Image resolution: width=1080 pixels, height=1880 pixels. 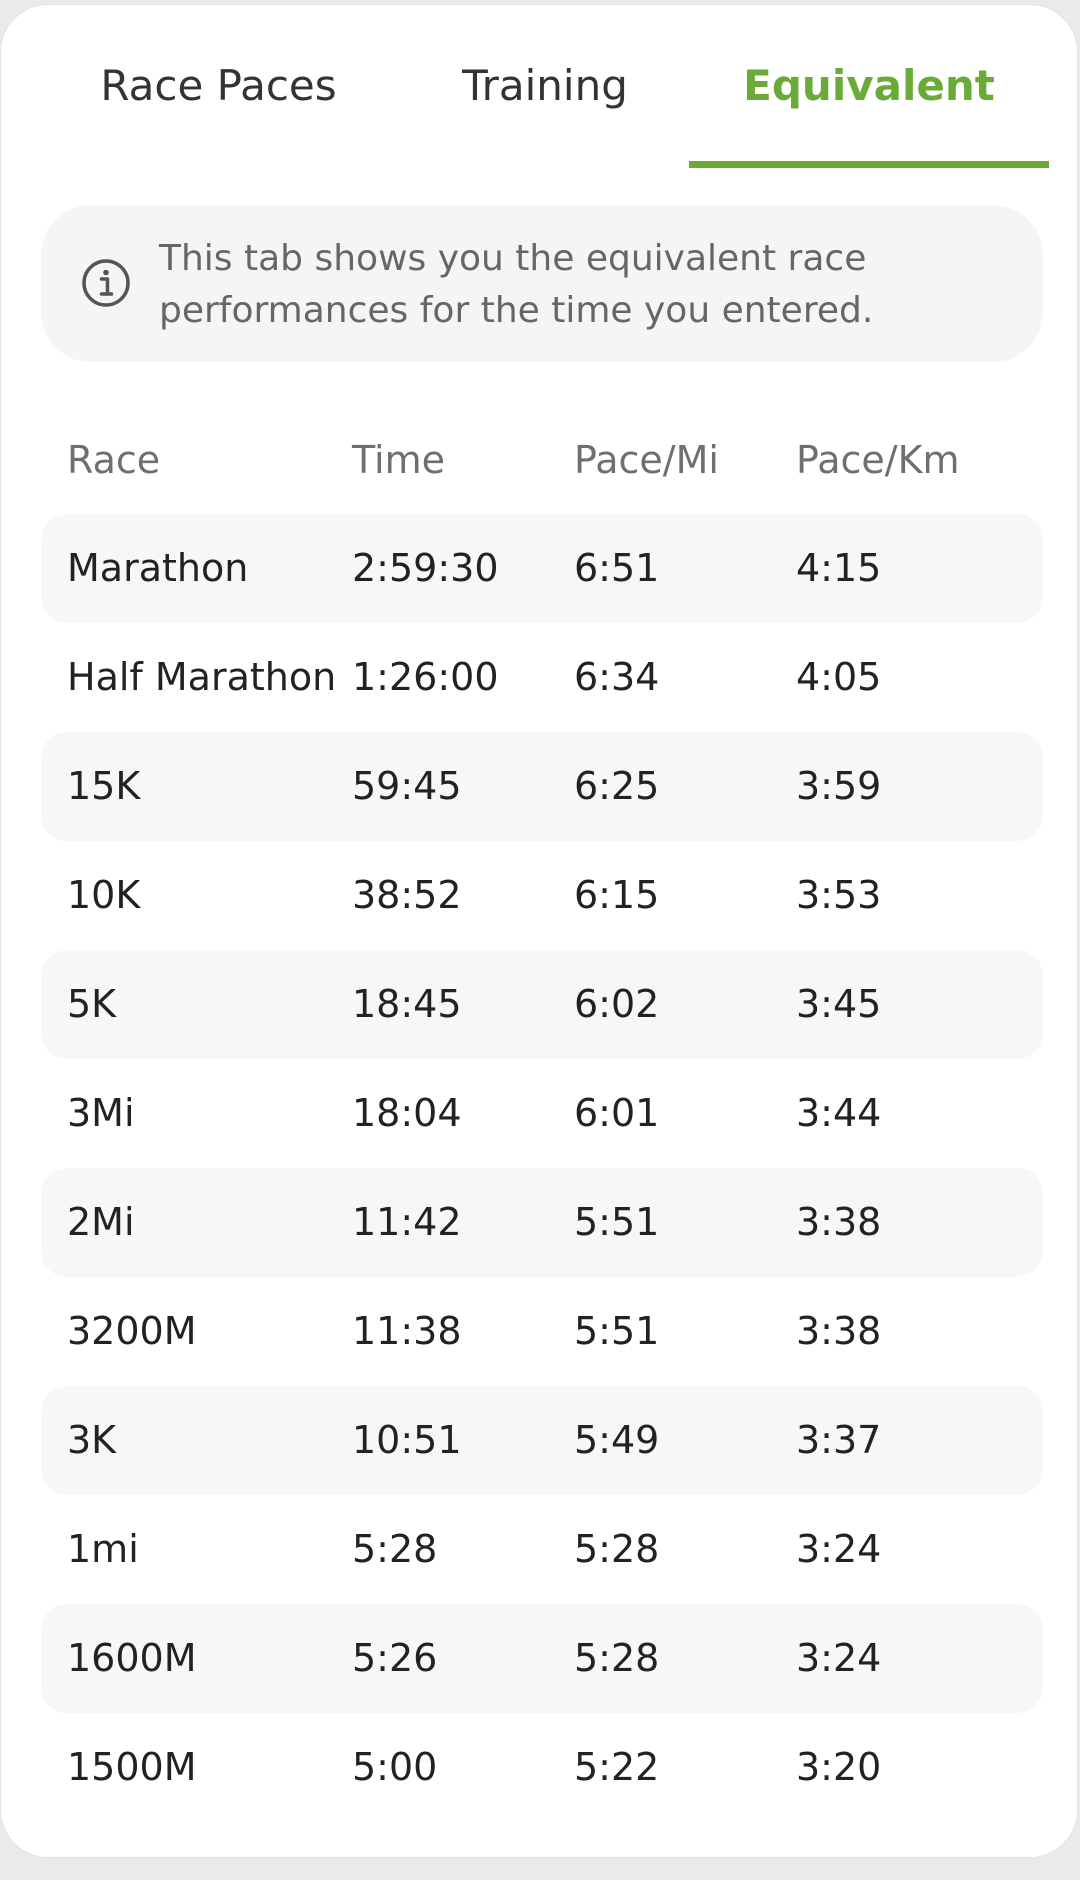 What do you see at coordinates (839, 1767) in the screenshot?
I see `pace-km-cell: 3:20` at bounding box center [839, 1767].